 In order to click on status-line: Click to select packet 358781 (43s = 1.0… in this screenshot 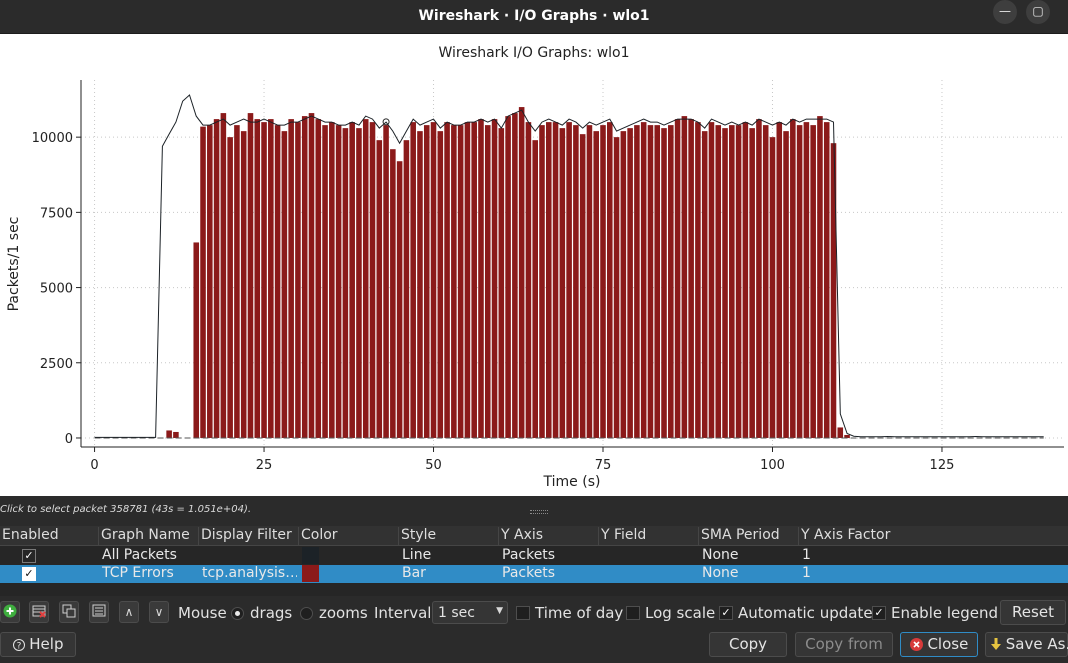, I will do `click(534, 511)`.